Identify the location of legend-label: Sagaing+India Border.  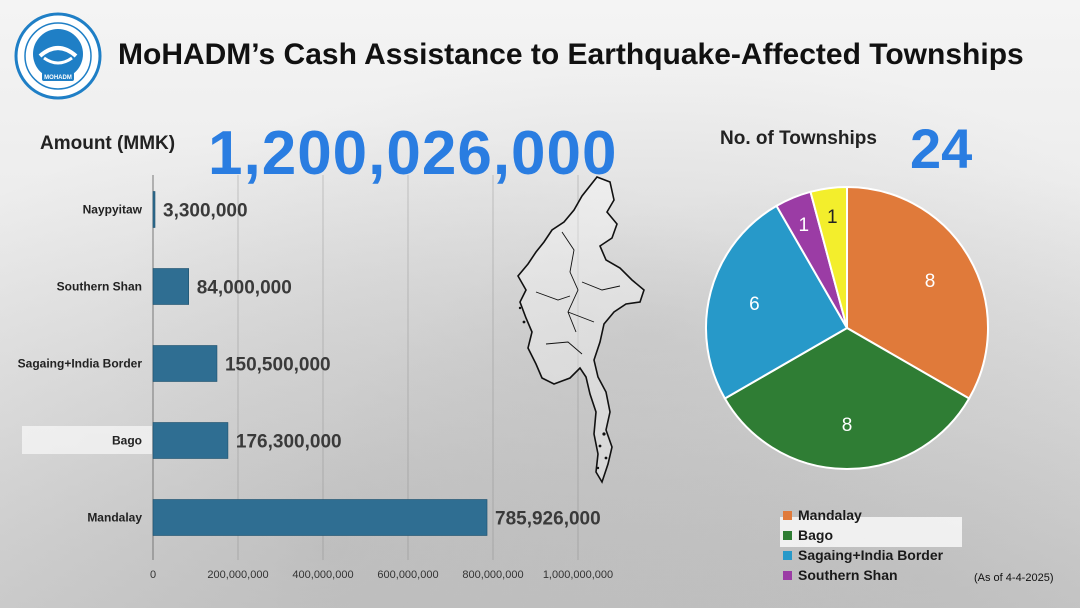
(871, 555).